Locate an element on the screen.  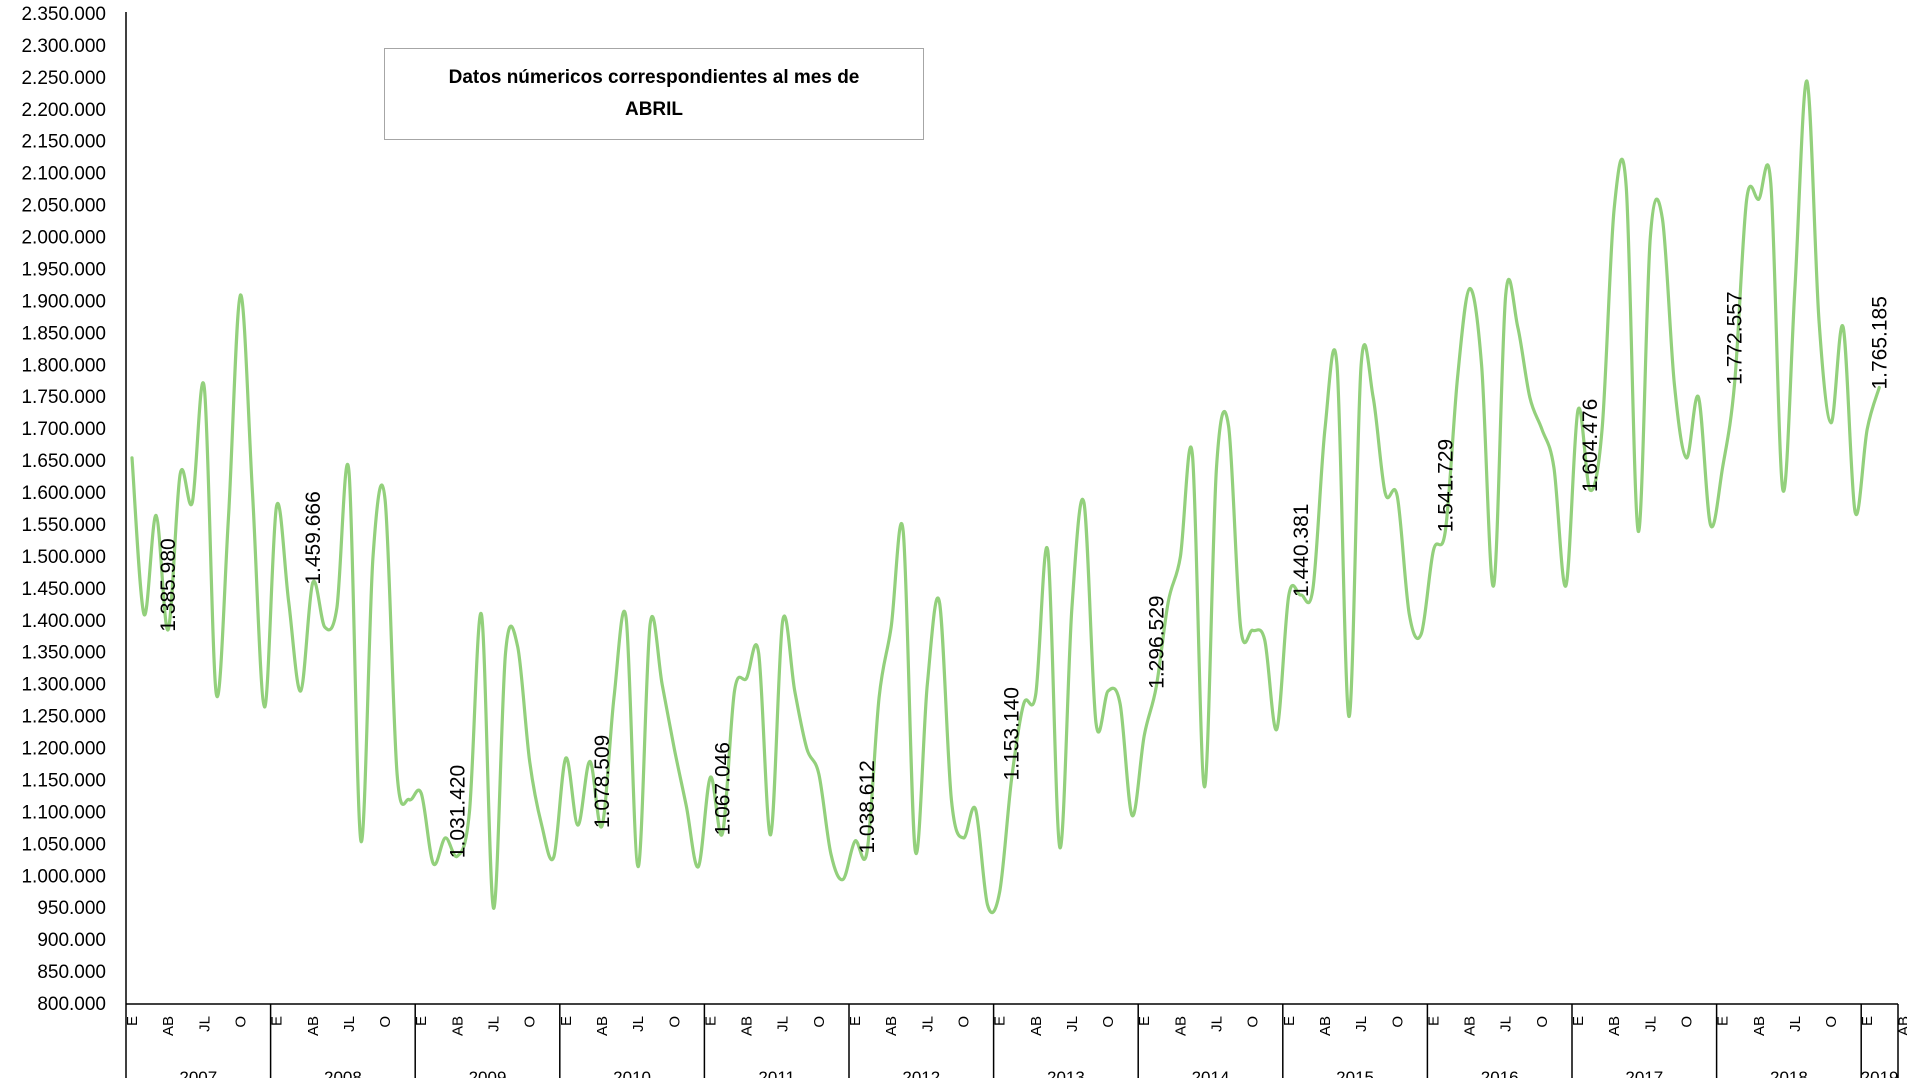
data-label: 1.296.529 is located at coordinates (1156, 641).